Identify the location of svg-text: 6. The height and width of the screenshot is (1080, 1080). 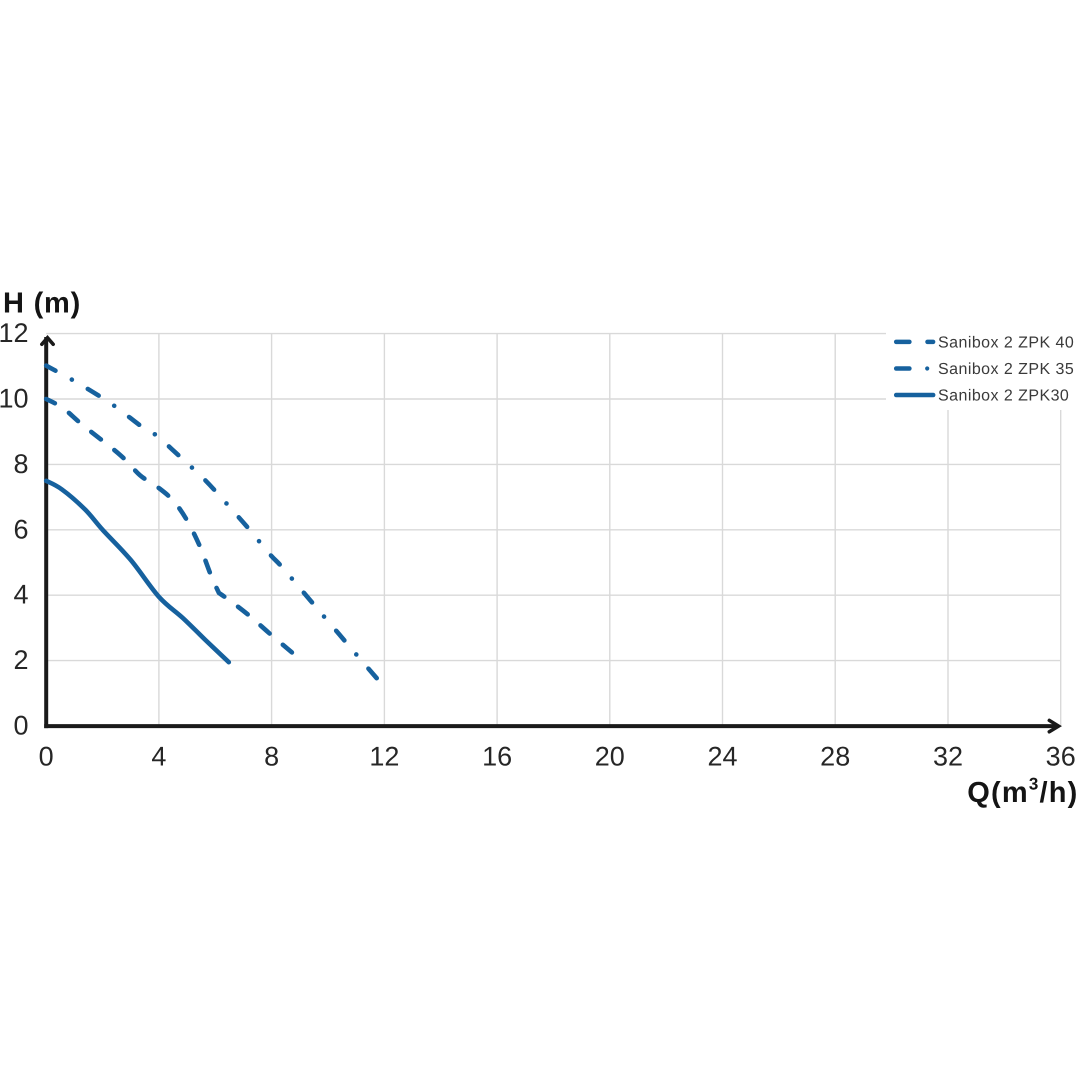
(20, 529).